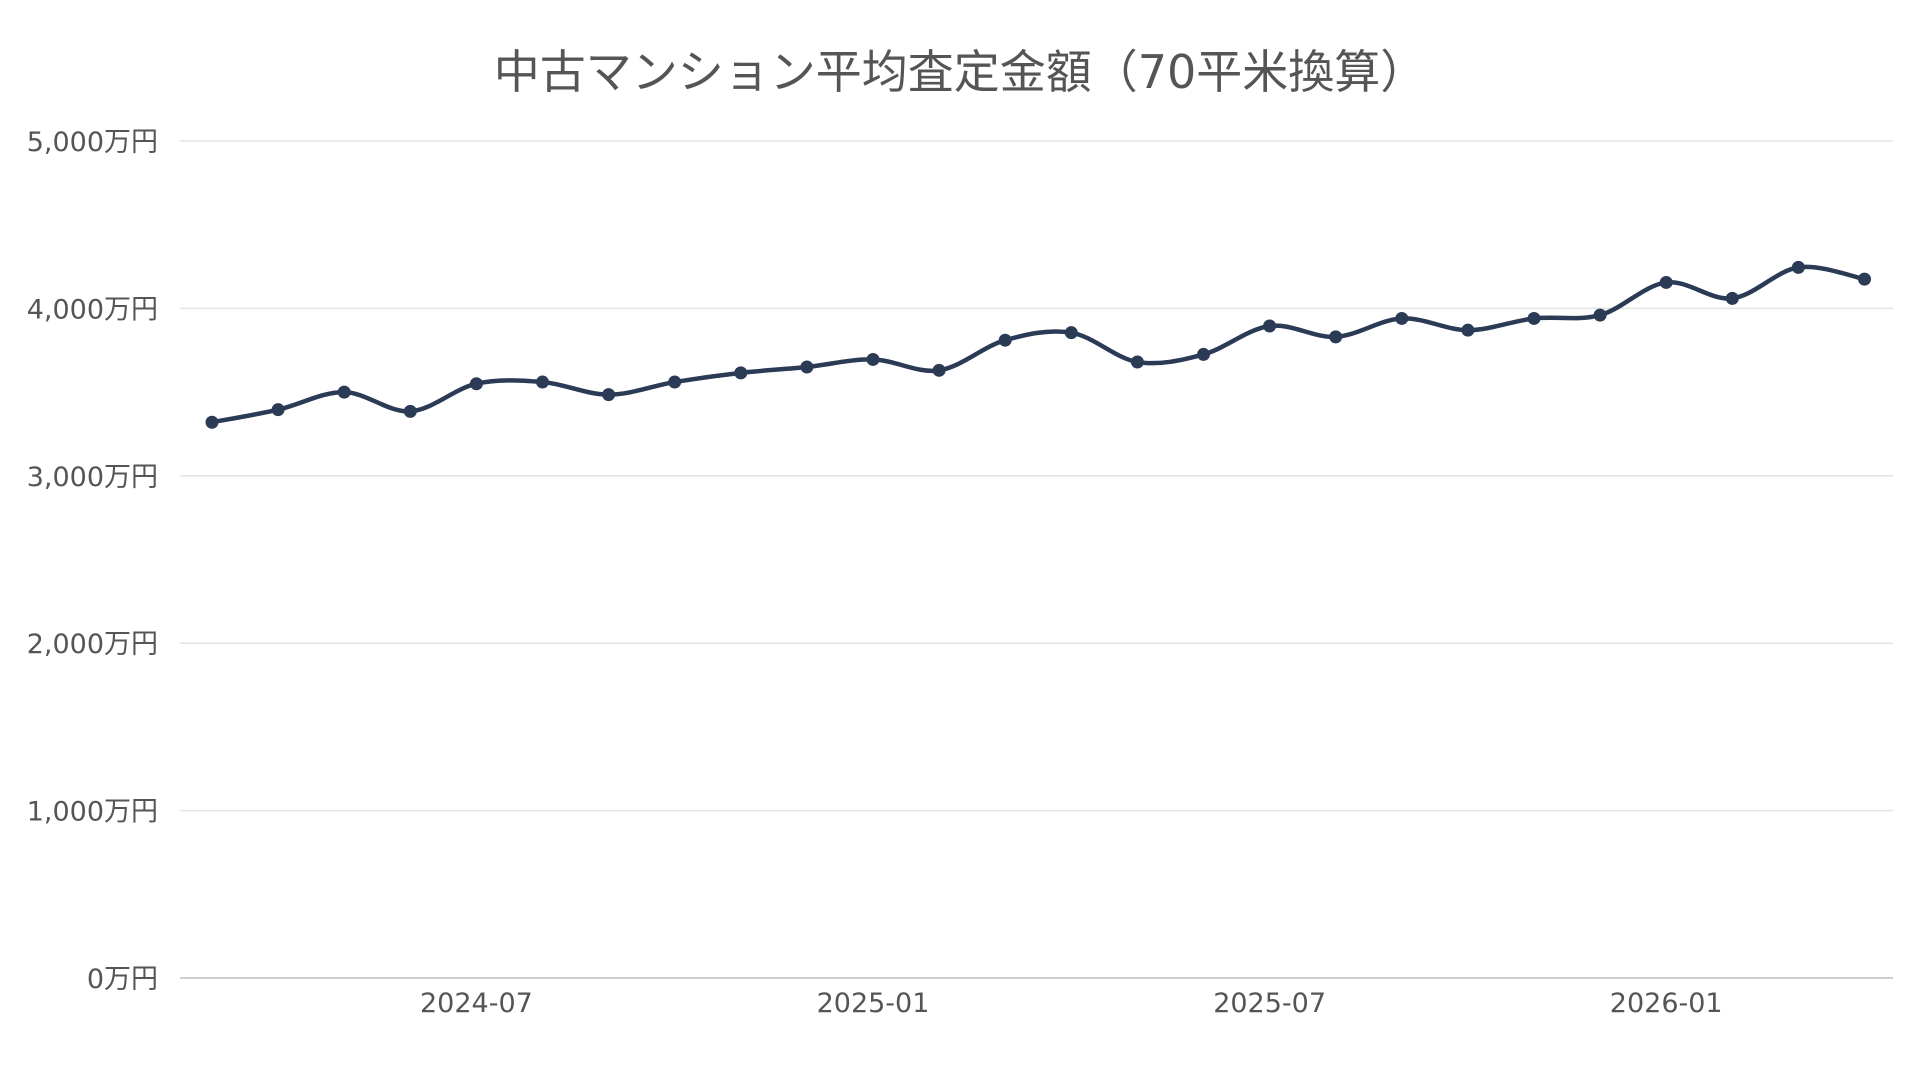 The width and height of the screenshot is (1920, 1080). Describe the element at coordinates (122, 979) in the screenshot. I see `y-tick-label: 0万円` at that location.